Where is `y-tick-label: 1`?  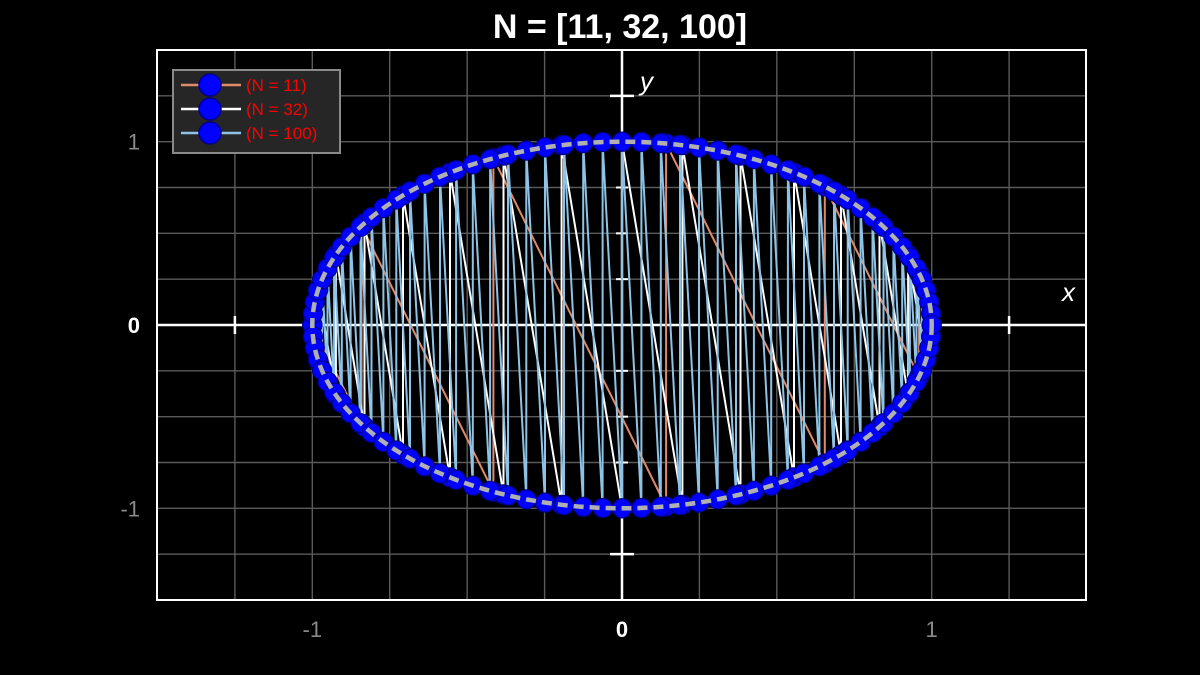 y-tick-label: 1 is located at coordinates (134, 142).